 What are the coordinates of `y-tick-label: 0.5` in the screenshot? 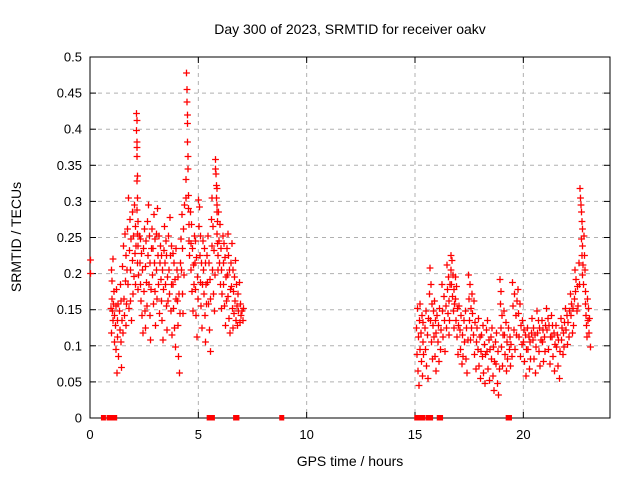 It's located at (73, 57).